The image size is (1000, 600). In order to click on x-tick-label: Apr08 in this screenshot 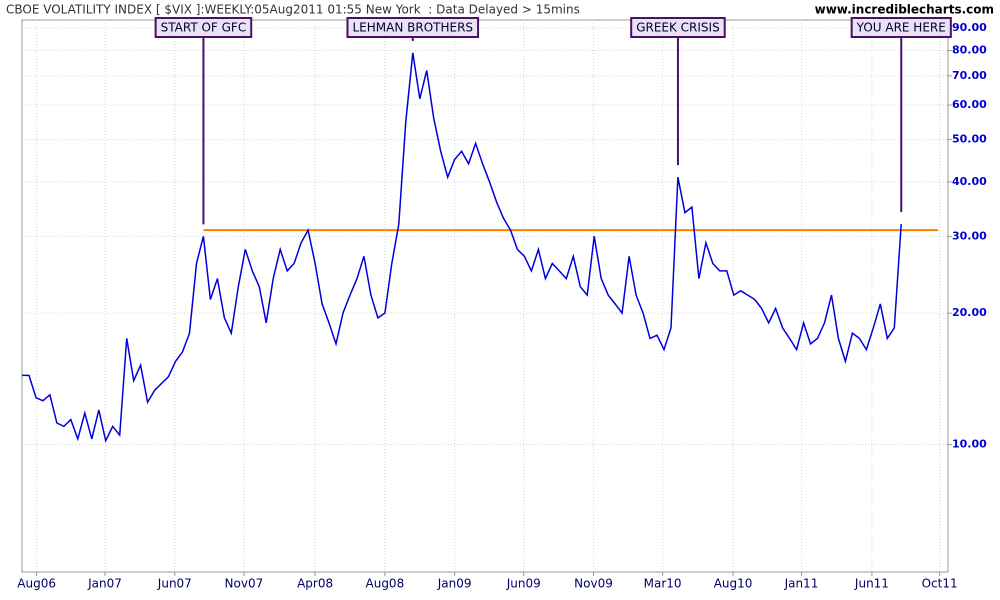, I will do `click(315, 584)`.